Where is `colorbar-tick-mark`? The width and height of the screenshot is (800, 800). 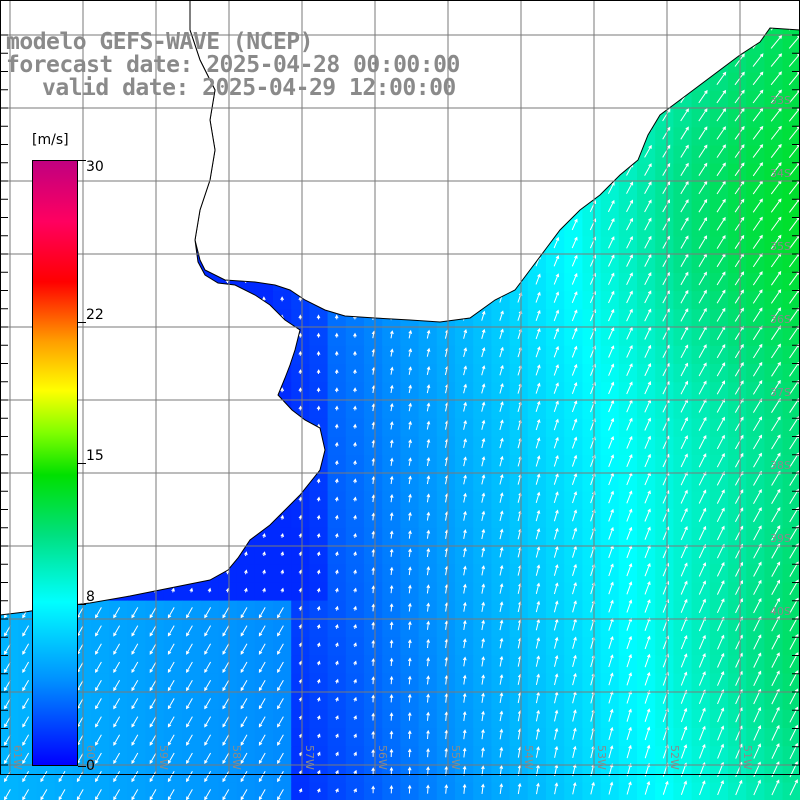
colorbar-tick-mark is located at coordinates (82, 463).